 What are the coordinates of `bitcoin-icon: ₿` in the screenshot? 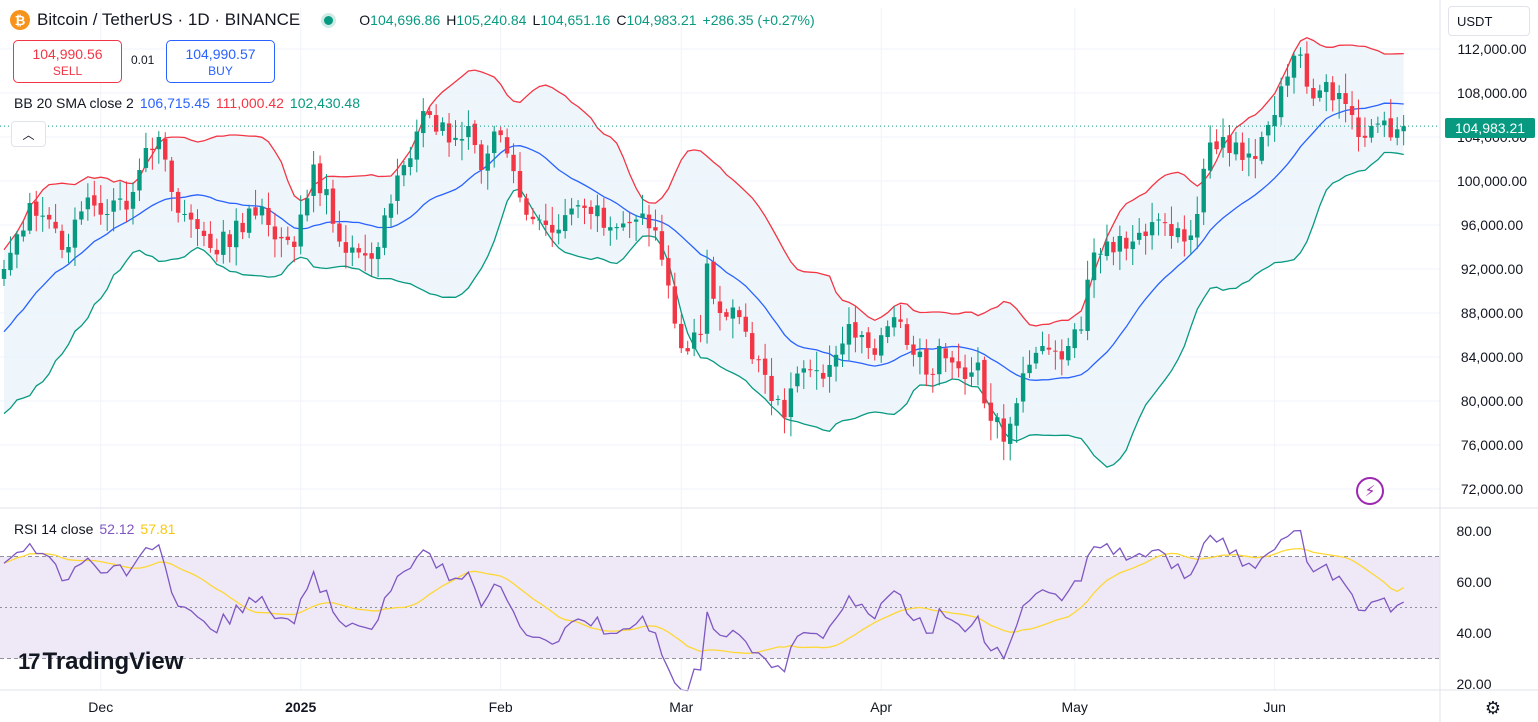 It's located at (20, 20).